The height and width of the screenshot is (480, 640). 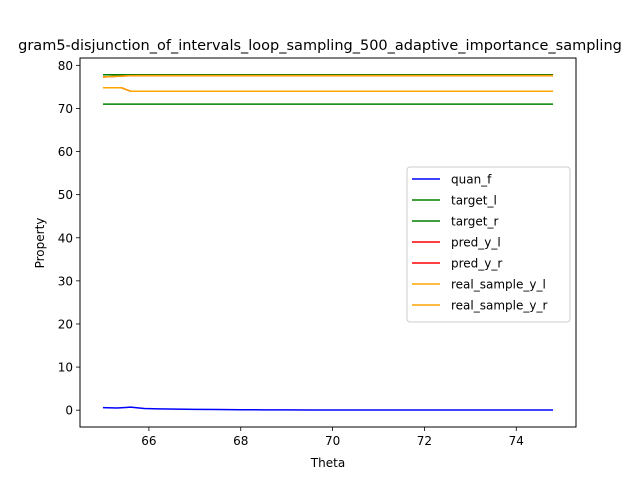 I want to click on x-tick-label: 74, so click(x=516, y=441).